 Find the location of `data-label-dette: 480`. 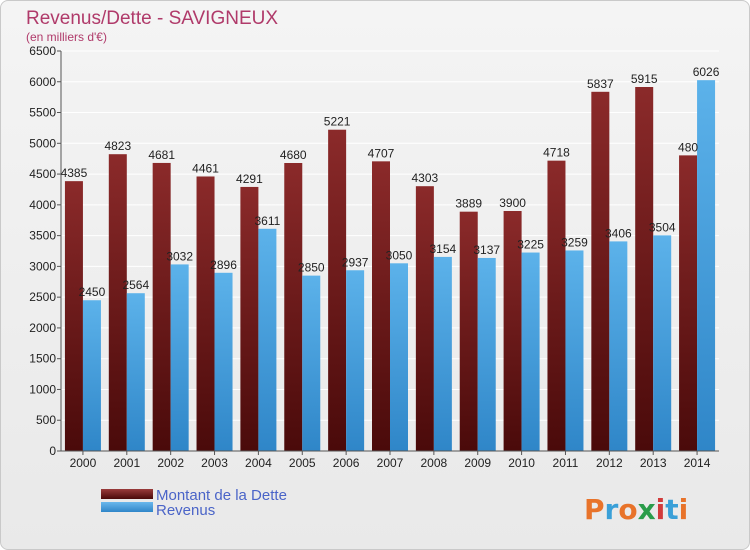

data-label-dette: 480 is located at coordinates (688, 147).